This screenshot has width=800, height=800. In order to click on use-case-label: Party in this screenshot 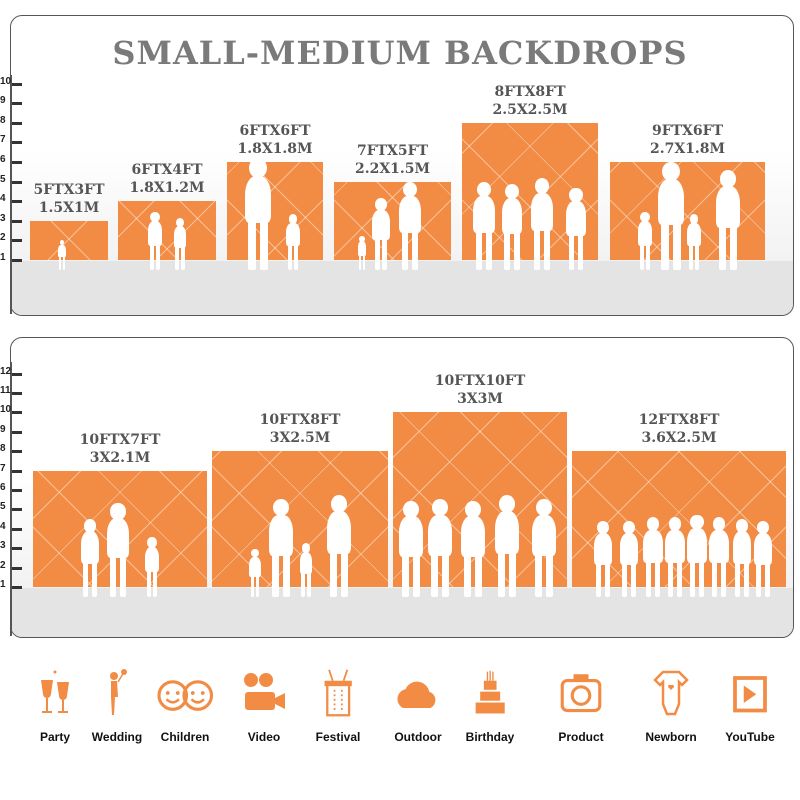, I will do `click(55, 737)`.